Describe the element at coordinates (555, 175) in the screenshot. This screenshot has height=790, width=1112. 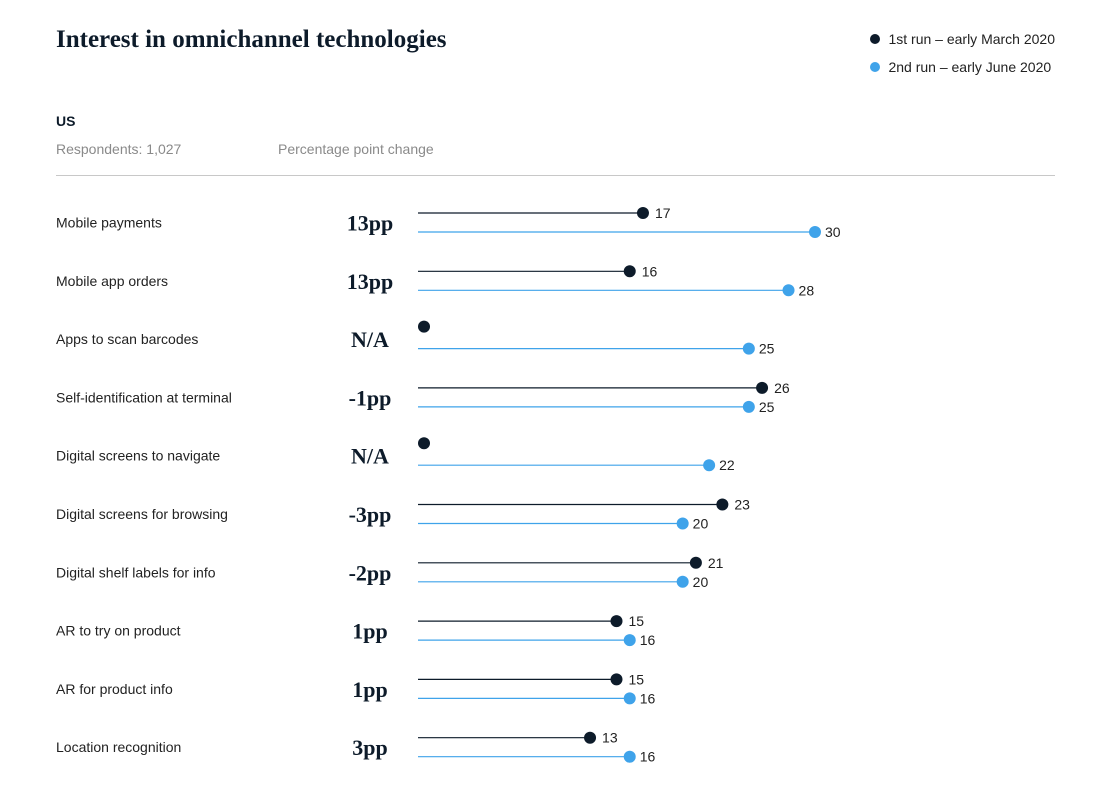
I see `header-divider` at that location.